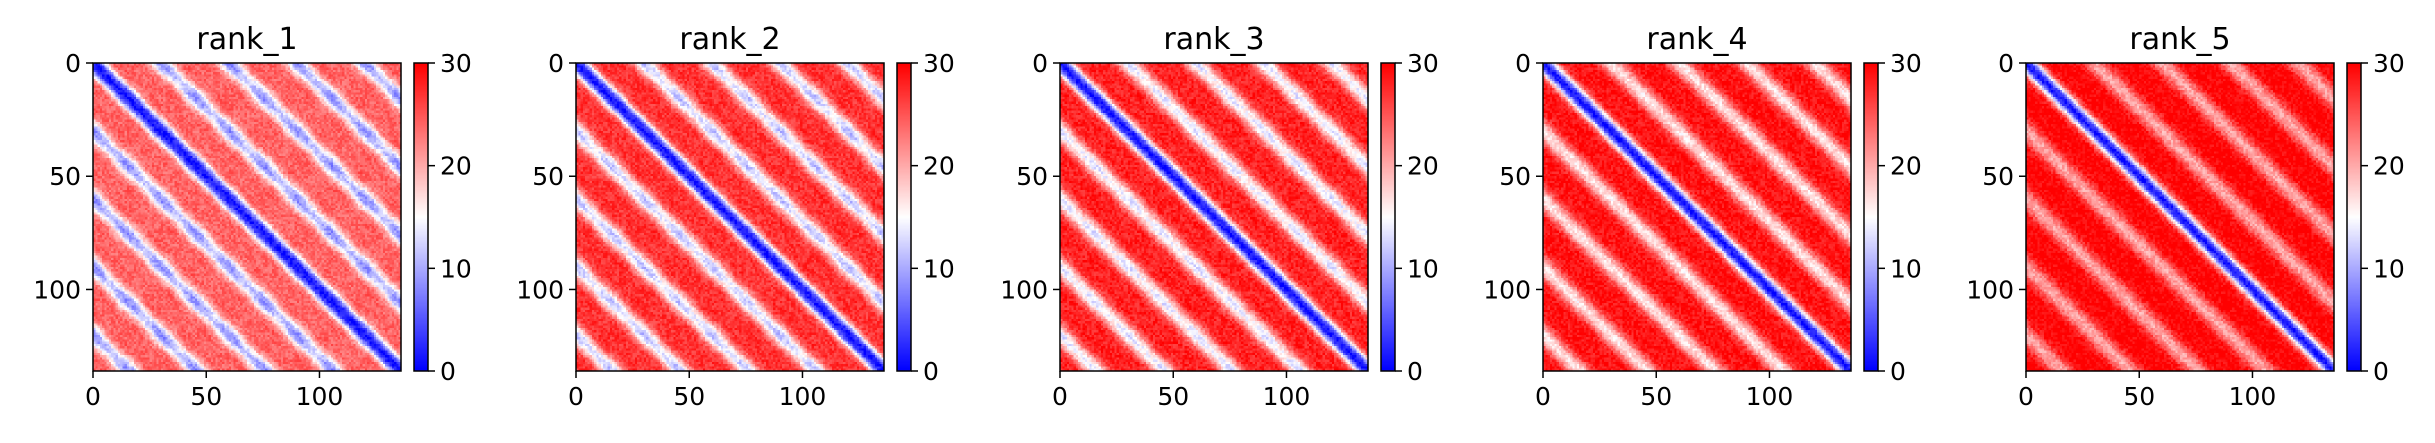  What do you see at coordinates (246, 39) in the screenshot?
I see `panel-title: rank_1` at bounding box center [246, 39].